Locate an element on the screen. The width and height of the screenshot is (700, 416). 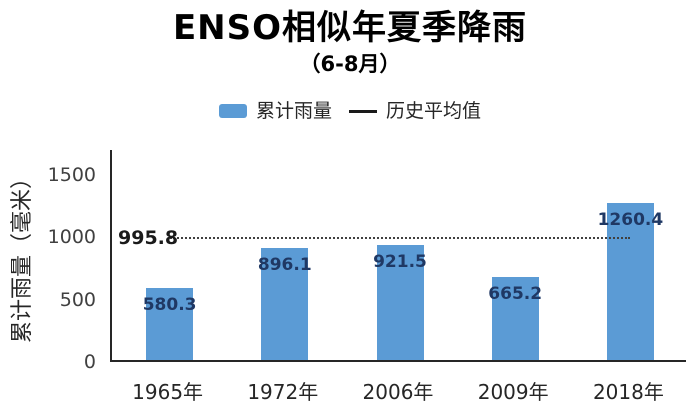
x-tick-label: 2018年 is located at coordinates (628, 392).